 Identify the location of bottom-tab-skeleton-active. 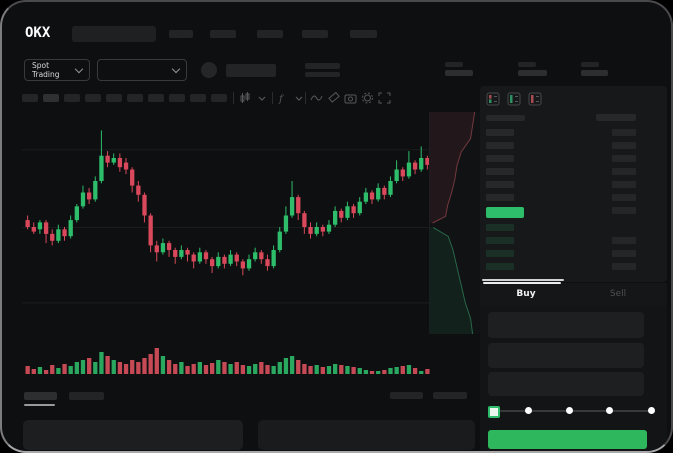
(40, 396).